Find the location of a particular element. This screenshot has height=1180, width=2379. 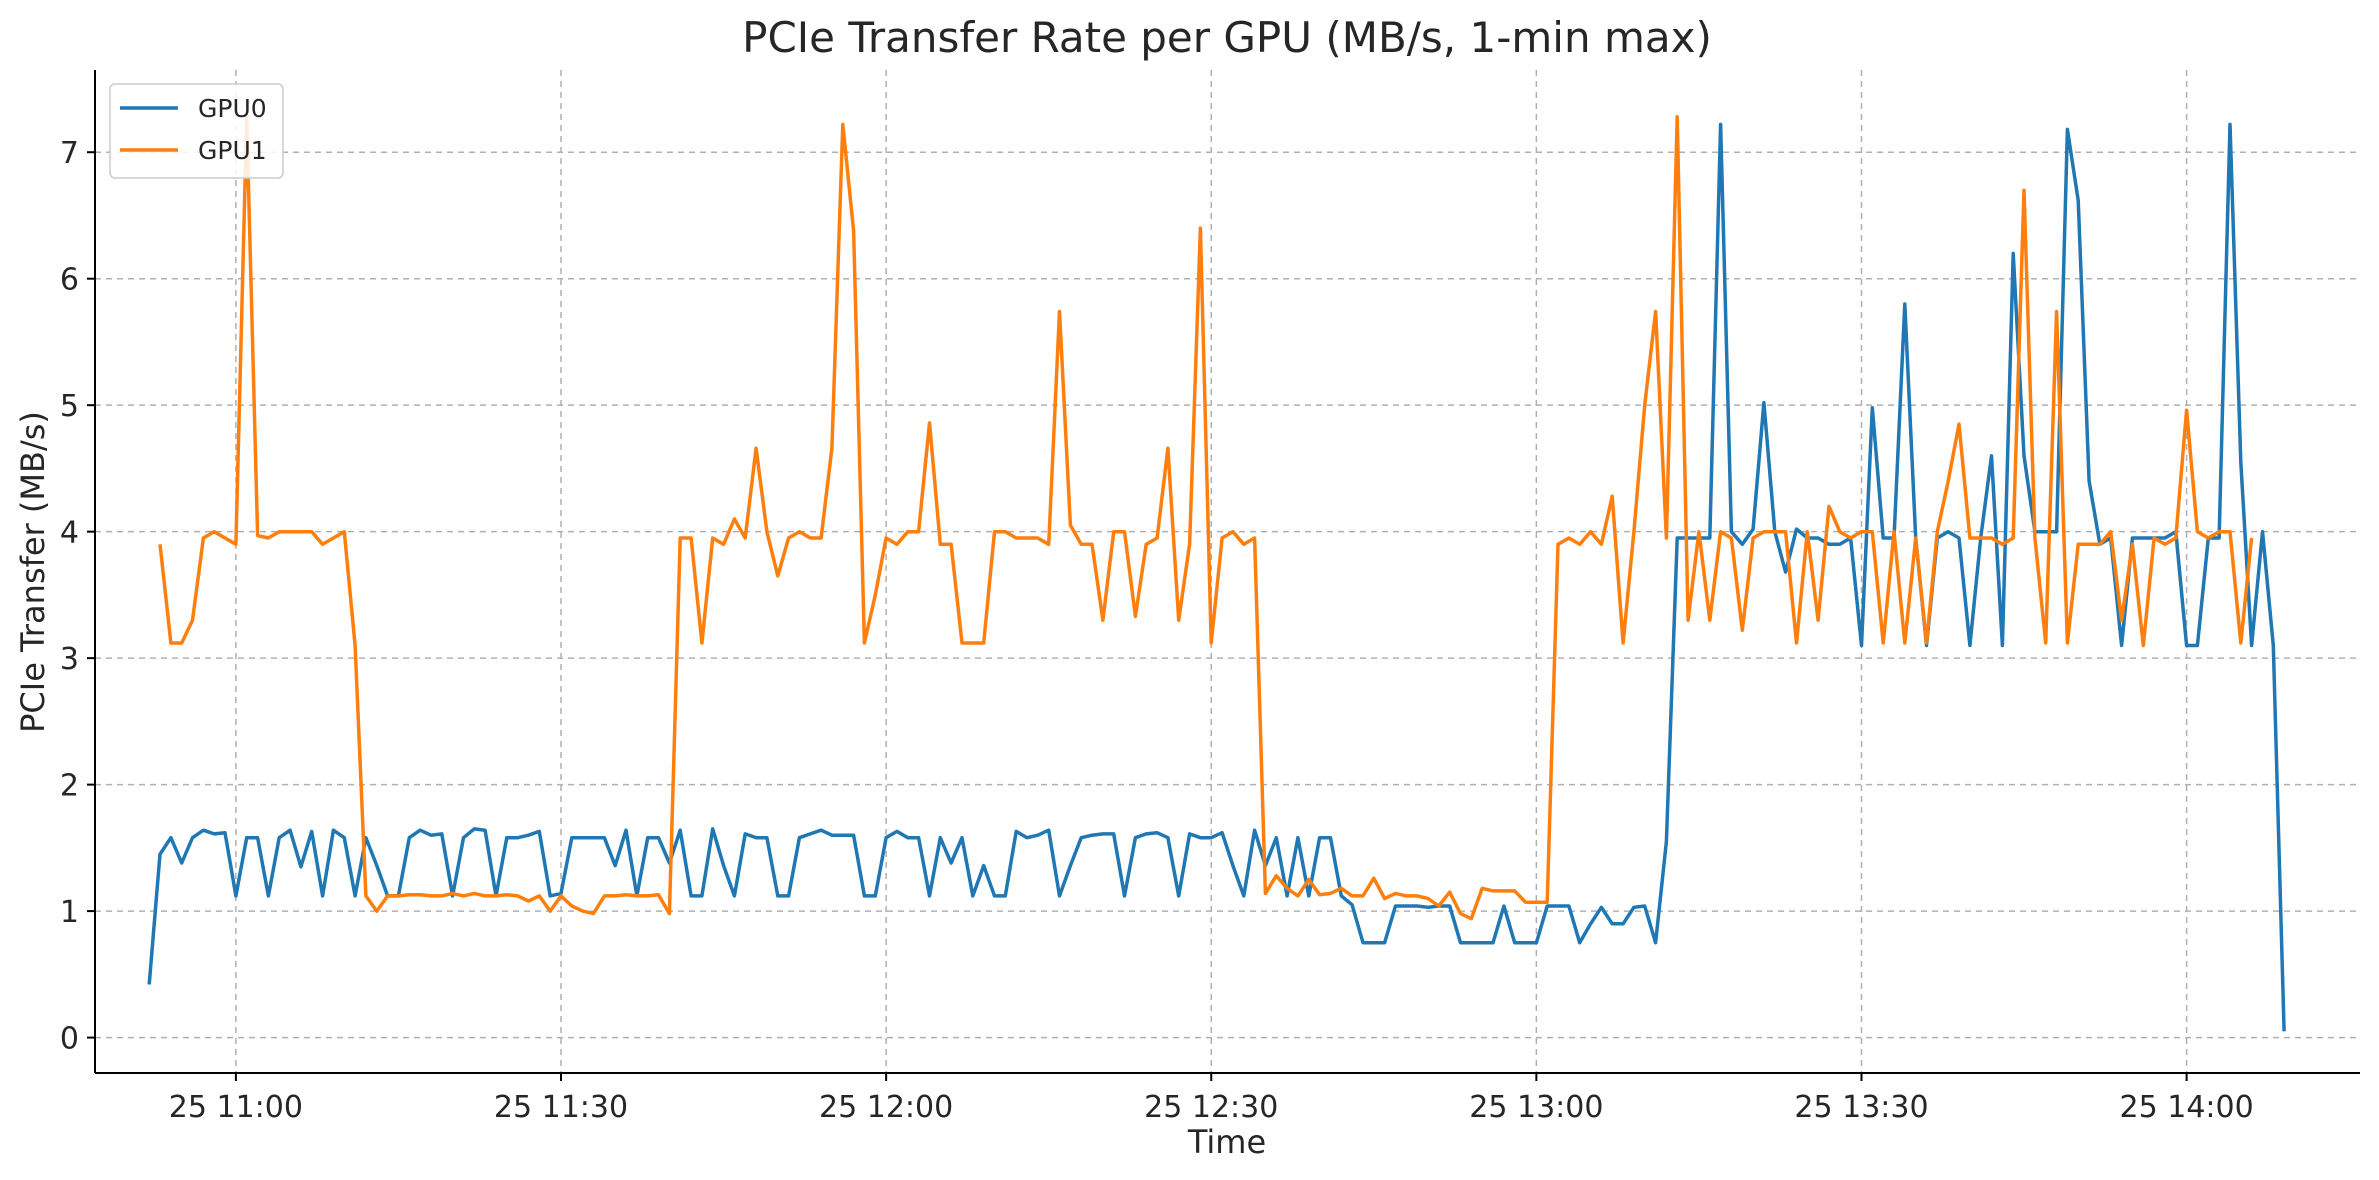

x-axis-label: Time is located at coordinates (1226, 1142).